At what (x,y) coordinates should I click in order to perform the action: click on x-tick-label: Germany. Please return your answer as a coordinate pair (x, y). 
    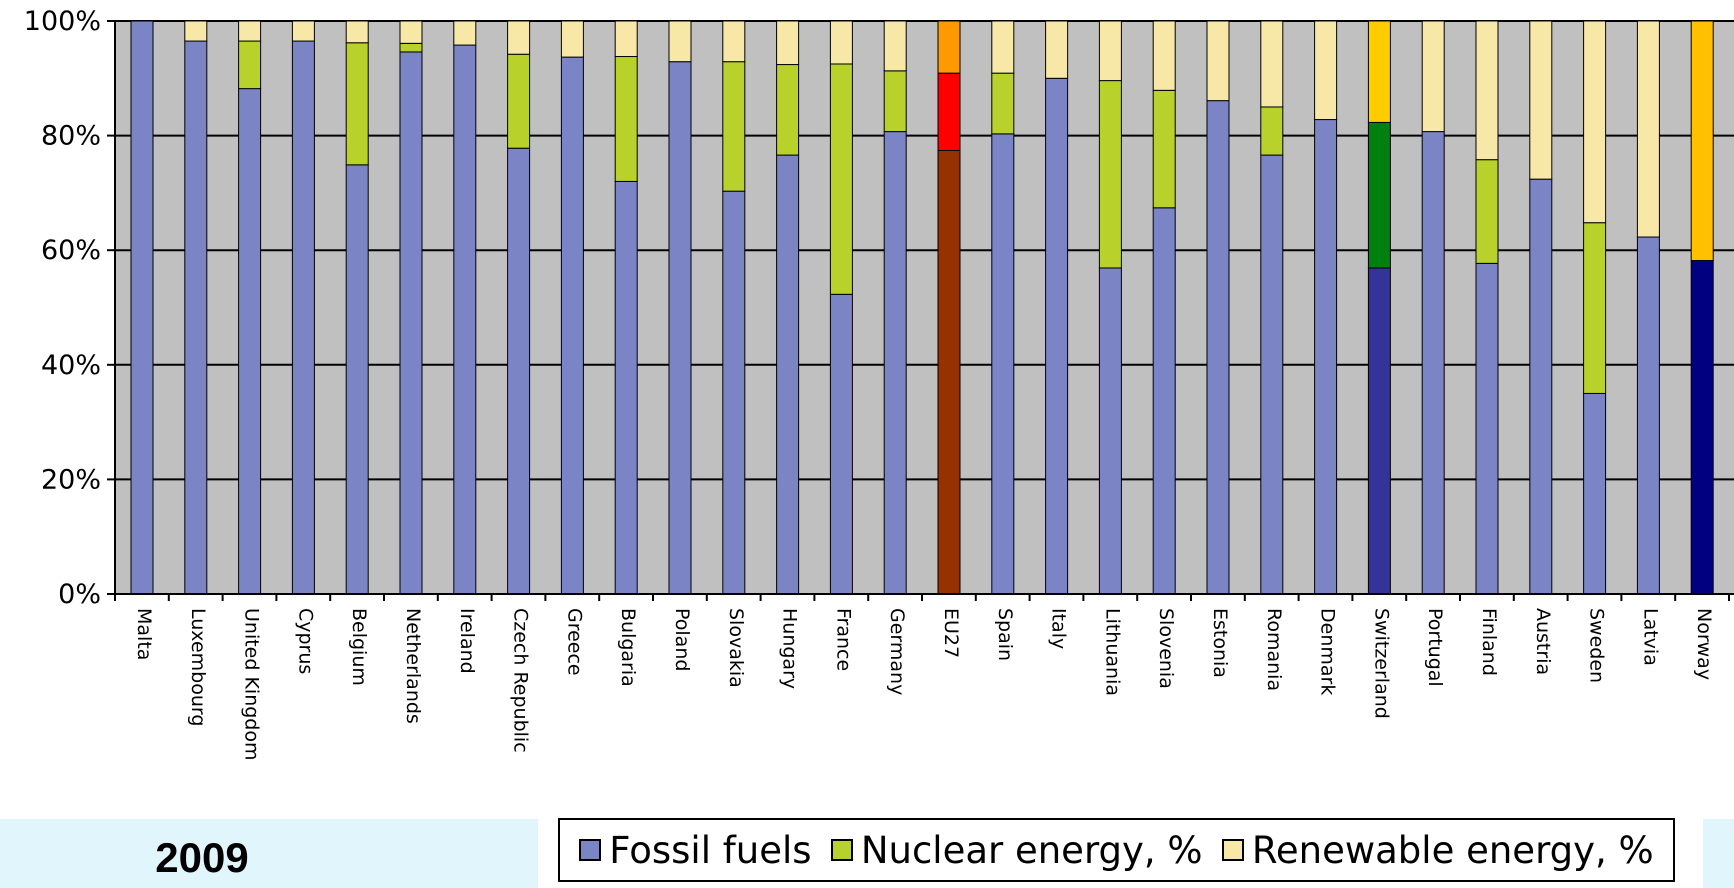
    Looking at the image, I should click on (897, 651).